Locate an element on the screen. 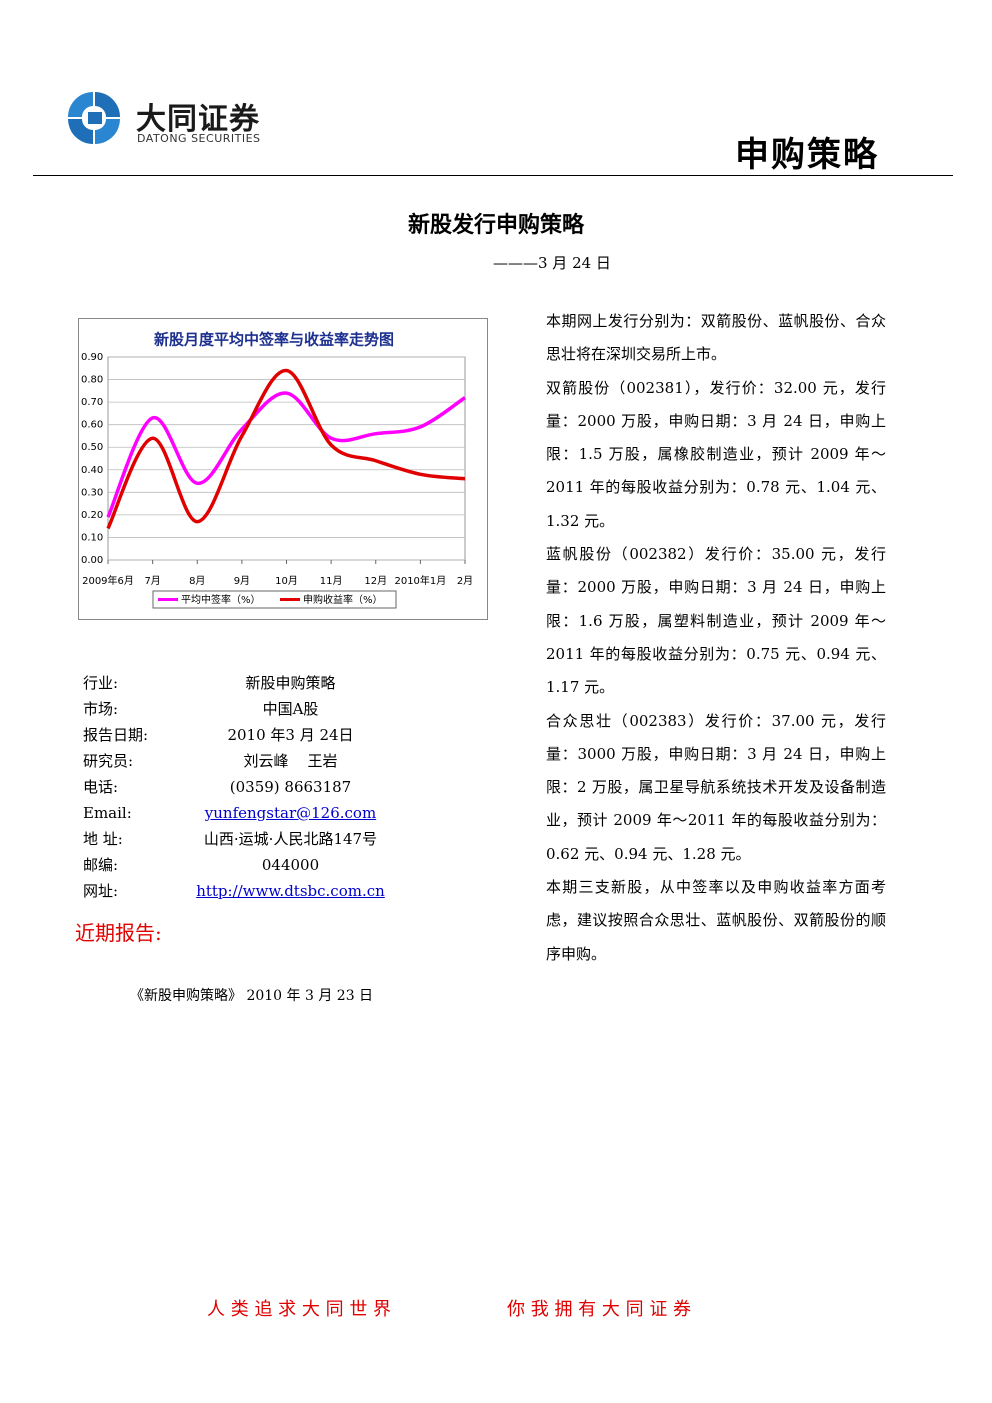  link: http://www.dtsbc.com.cn is located at coordinates (290, 891).